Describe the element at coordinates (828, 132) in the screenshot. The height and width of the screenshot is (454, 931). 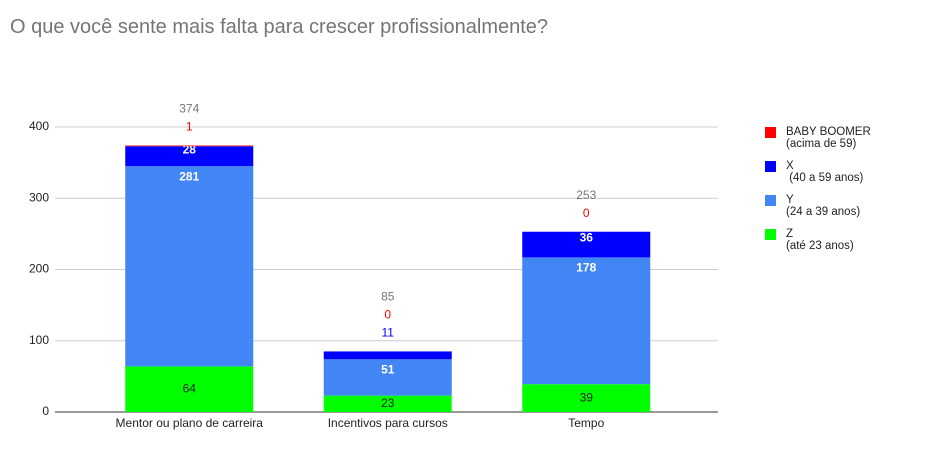
I see `legend-text: BABY BOOMER` at that location.